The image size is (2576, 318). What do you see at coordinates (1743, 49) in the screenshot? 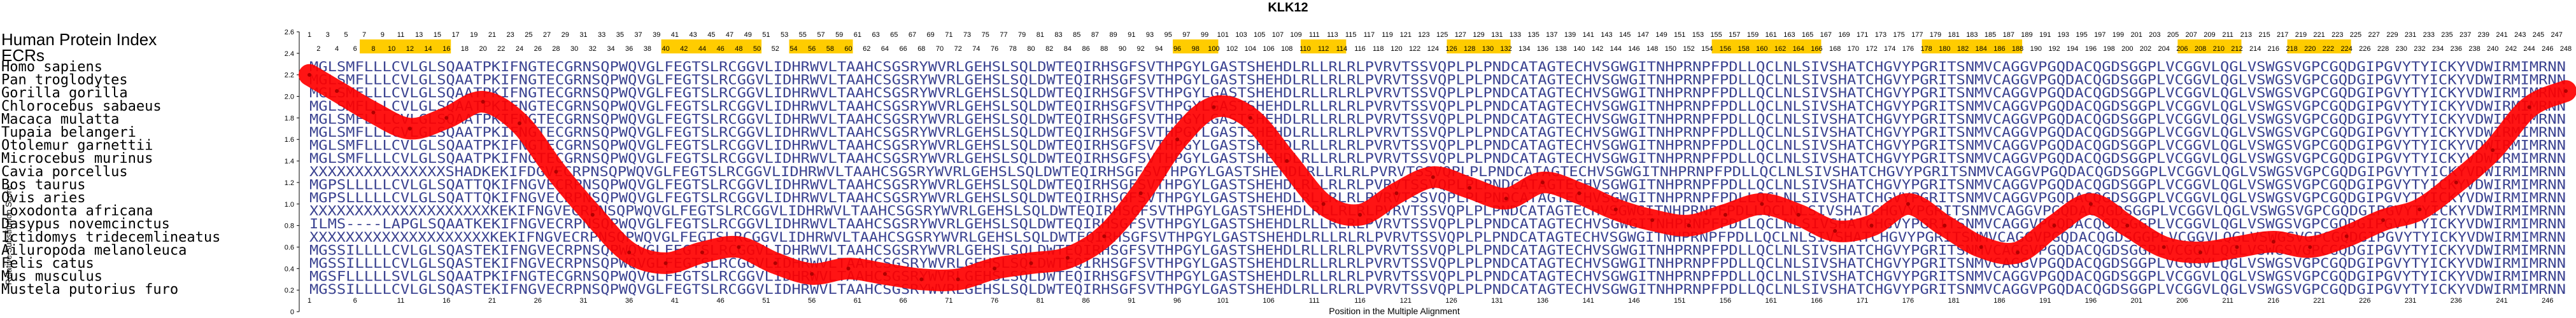
I see `human-index-number: 158` at bounding box center [1743, 49].